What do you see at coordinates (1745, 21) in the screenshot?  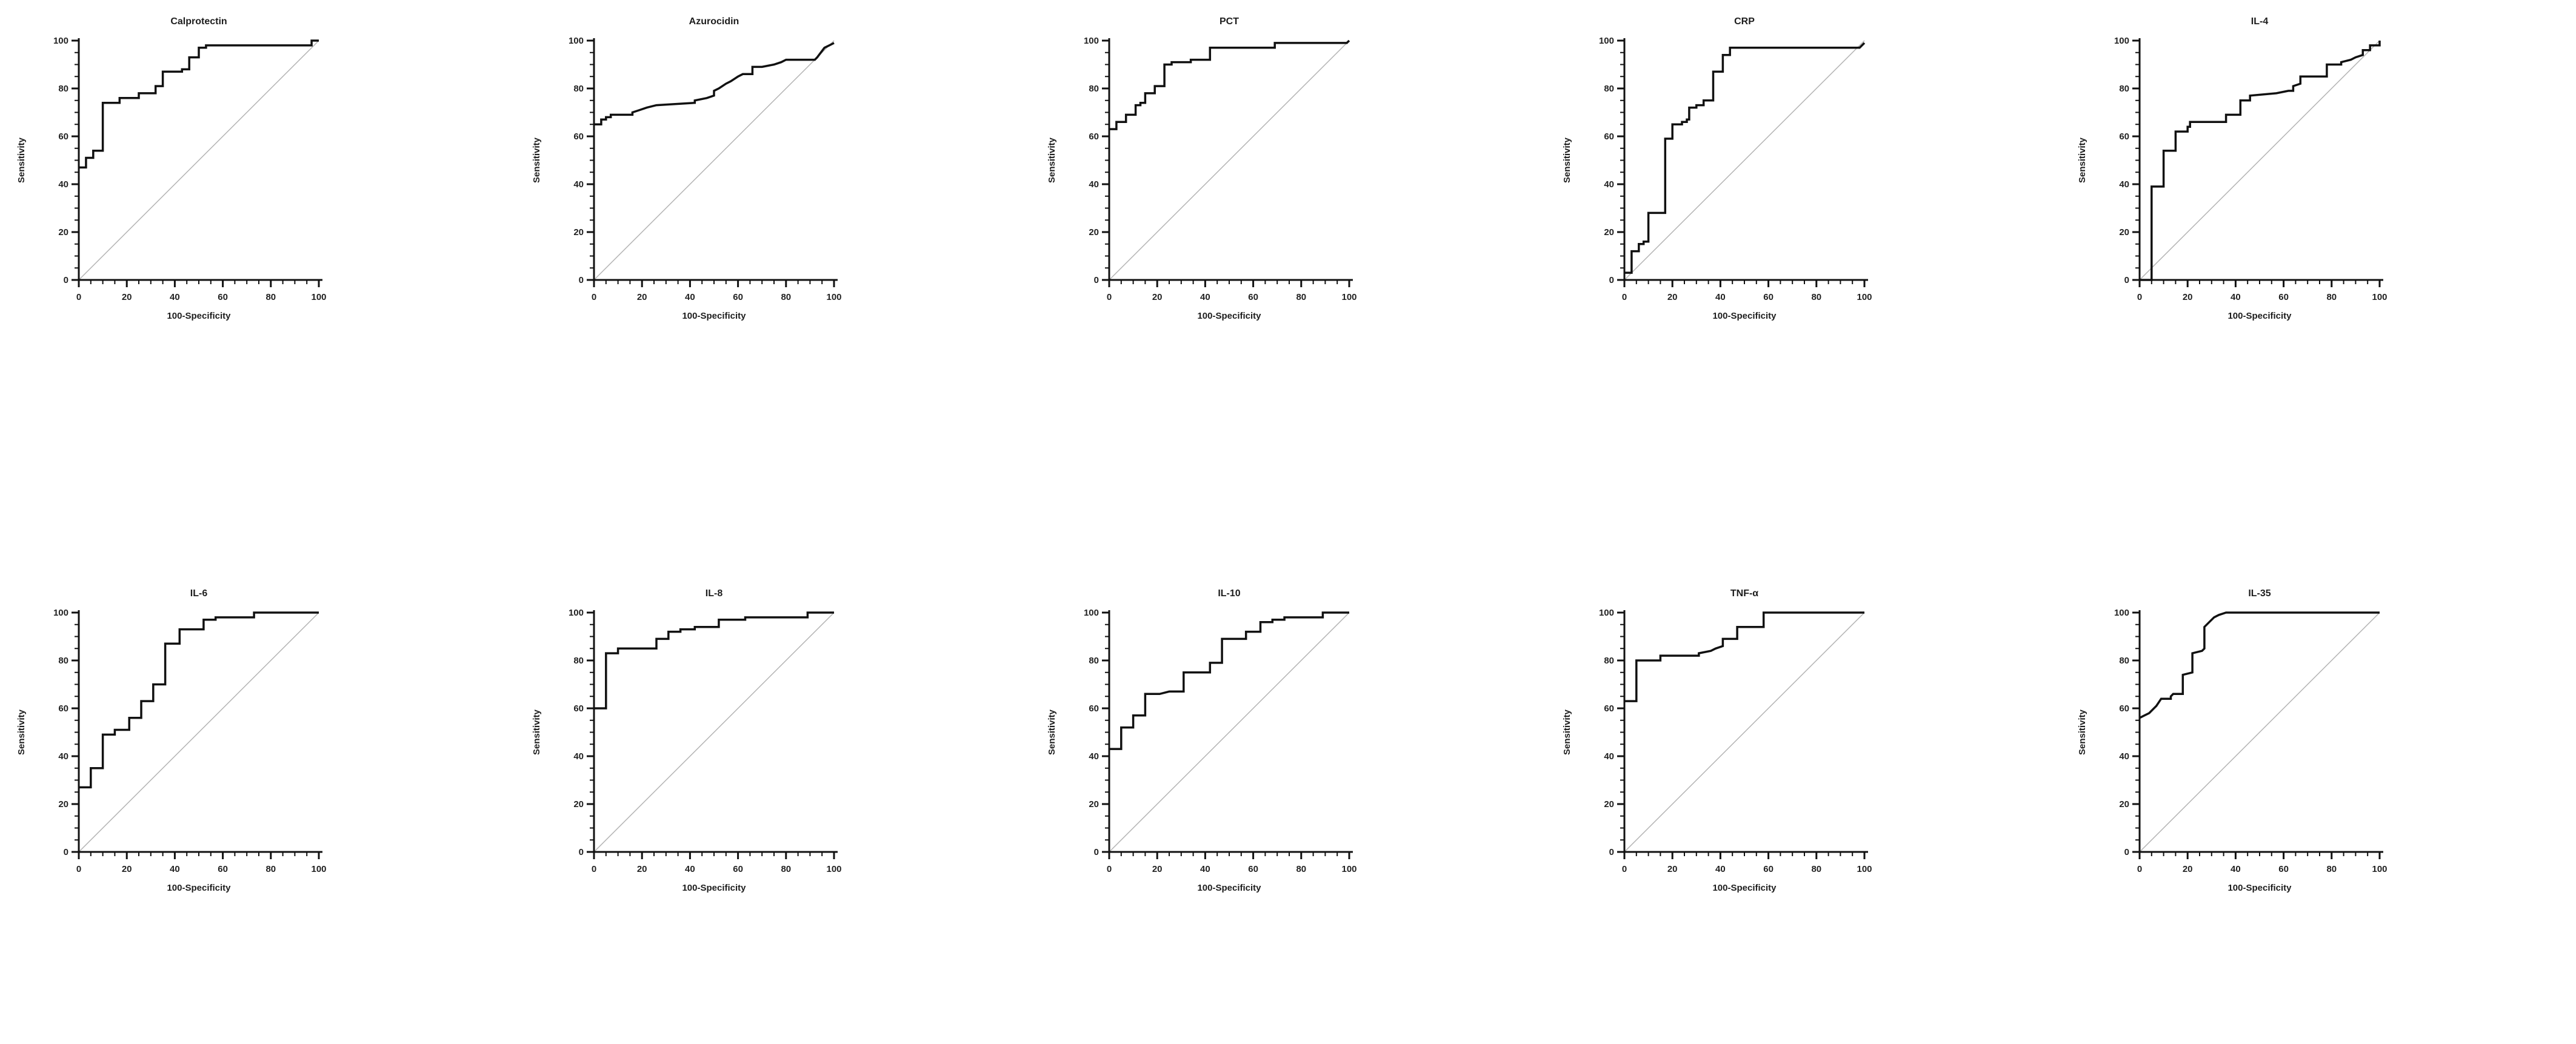 I see `chart-title: CRP` at bounding box center [1745, 21].